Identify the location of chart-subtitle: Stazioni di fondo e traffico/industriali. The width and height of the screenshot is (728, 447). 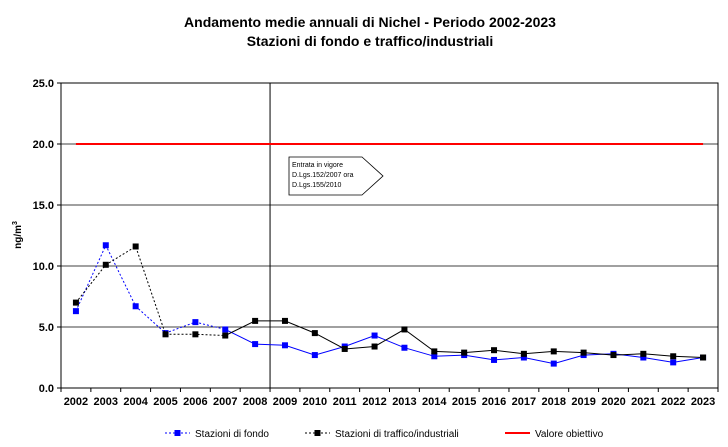
(370, 41).